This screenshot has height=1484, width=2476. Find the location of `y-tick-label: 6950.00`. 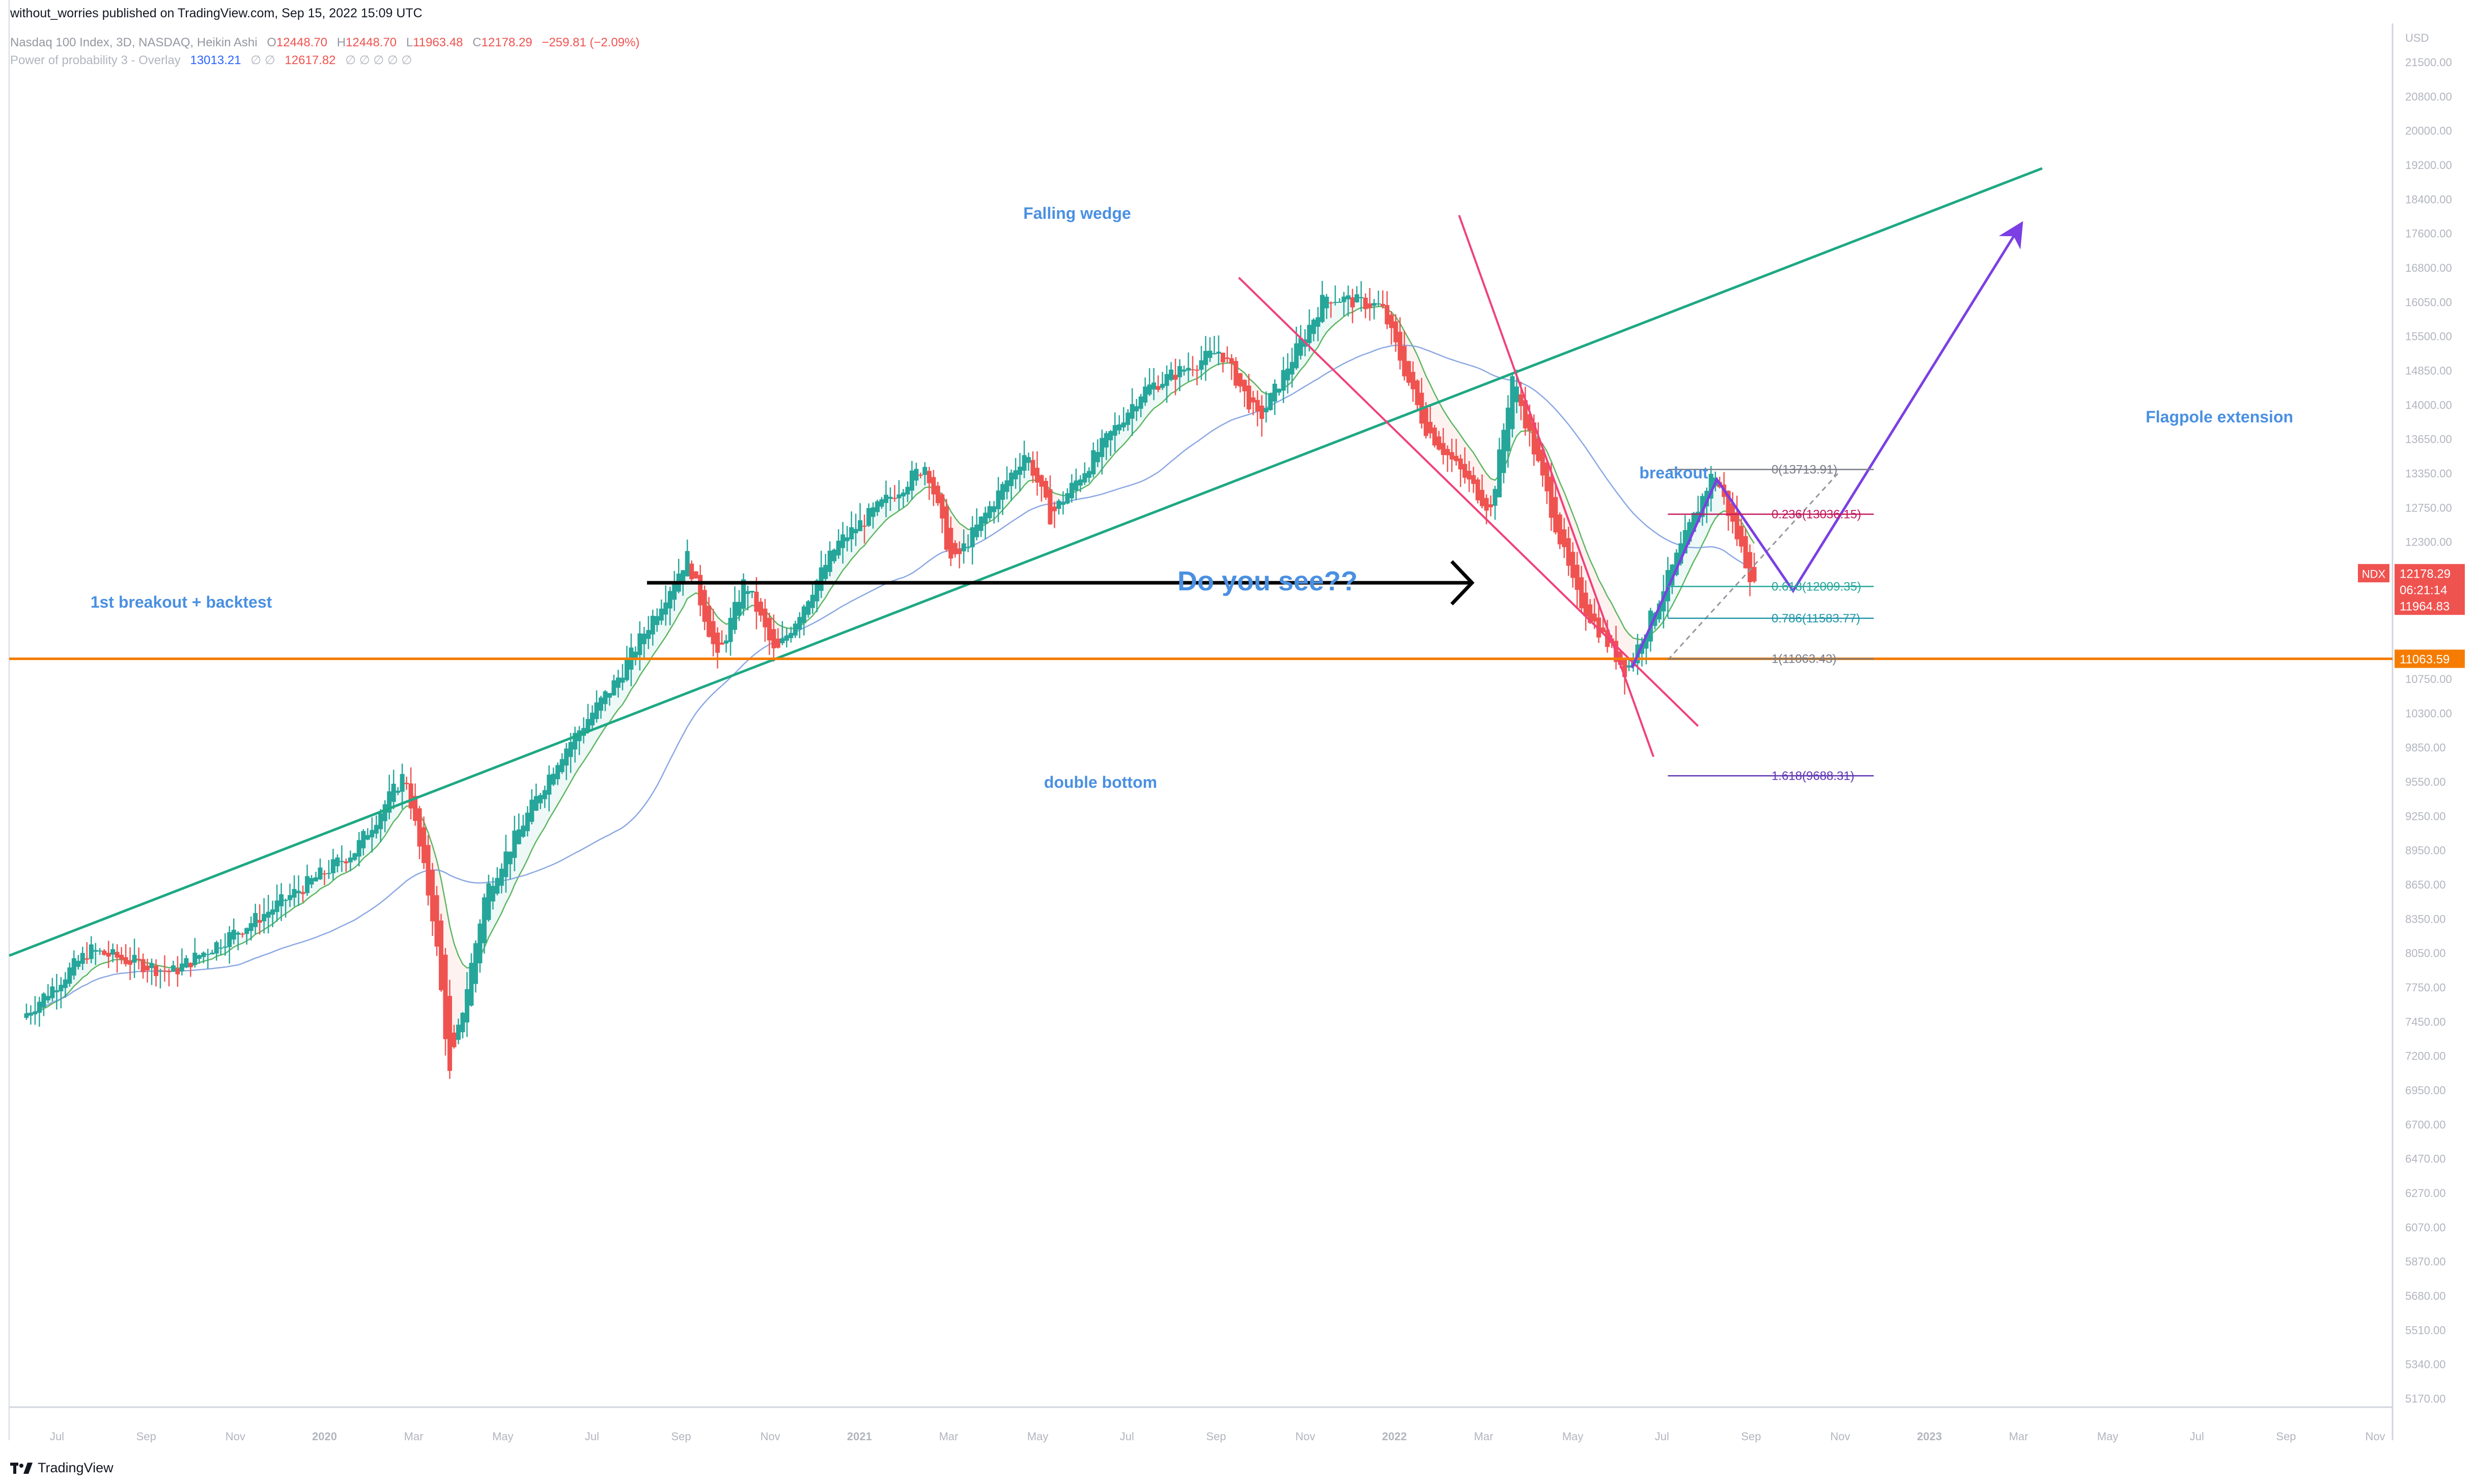

y-tick-label: 6950.00 is located at coordinates (2425, 1090).